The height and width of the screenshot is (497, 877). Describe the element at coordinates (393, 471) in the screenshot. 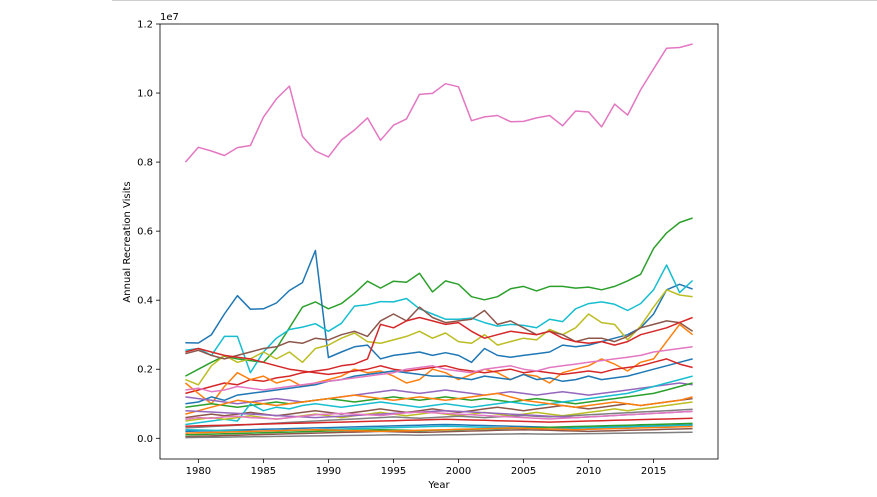

I see `x-tick-label: 1995` at that location.